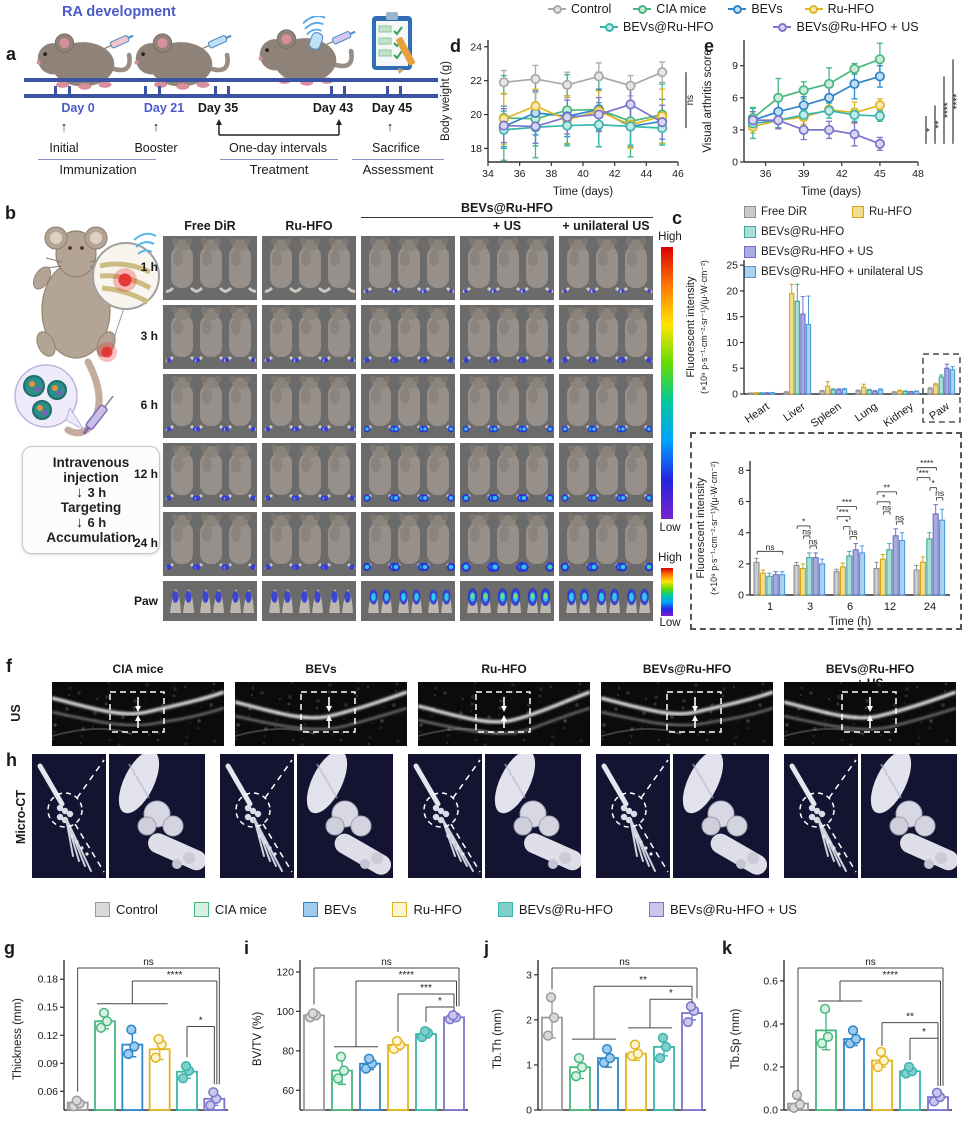 Image resolution: width=966 pixels, height=1125 pixels. What do you see at coordinates (156, 126) in the screenshot?
I see `arrow-booster-icon: ↑` at bounding box center [156, 126].